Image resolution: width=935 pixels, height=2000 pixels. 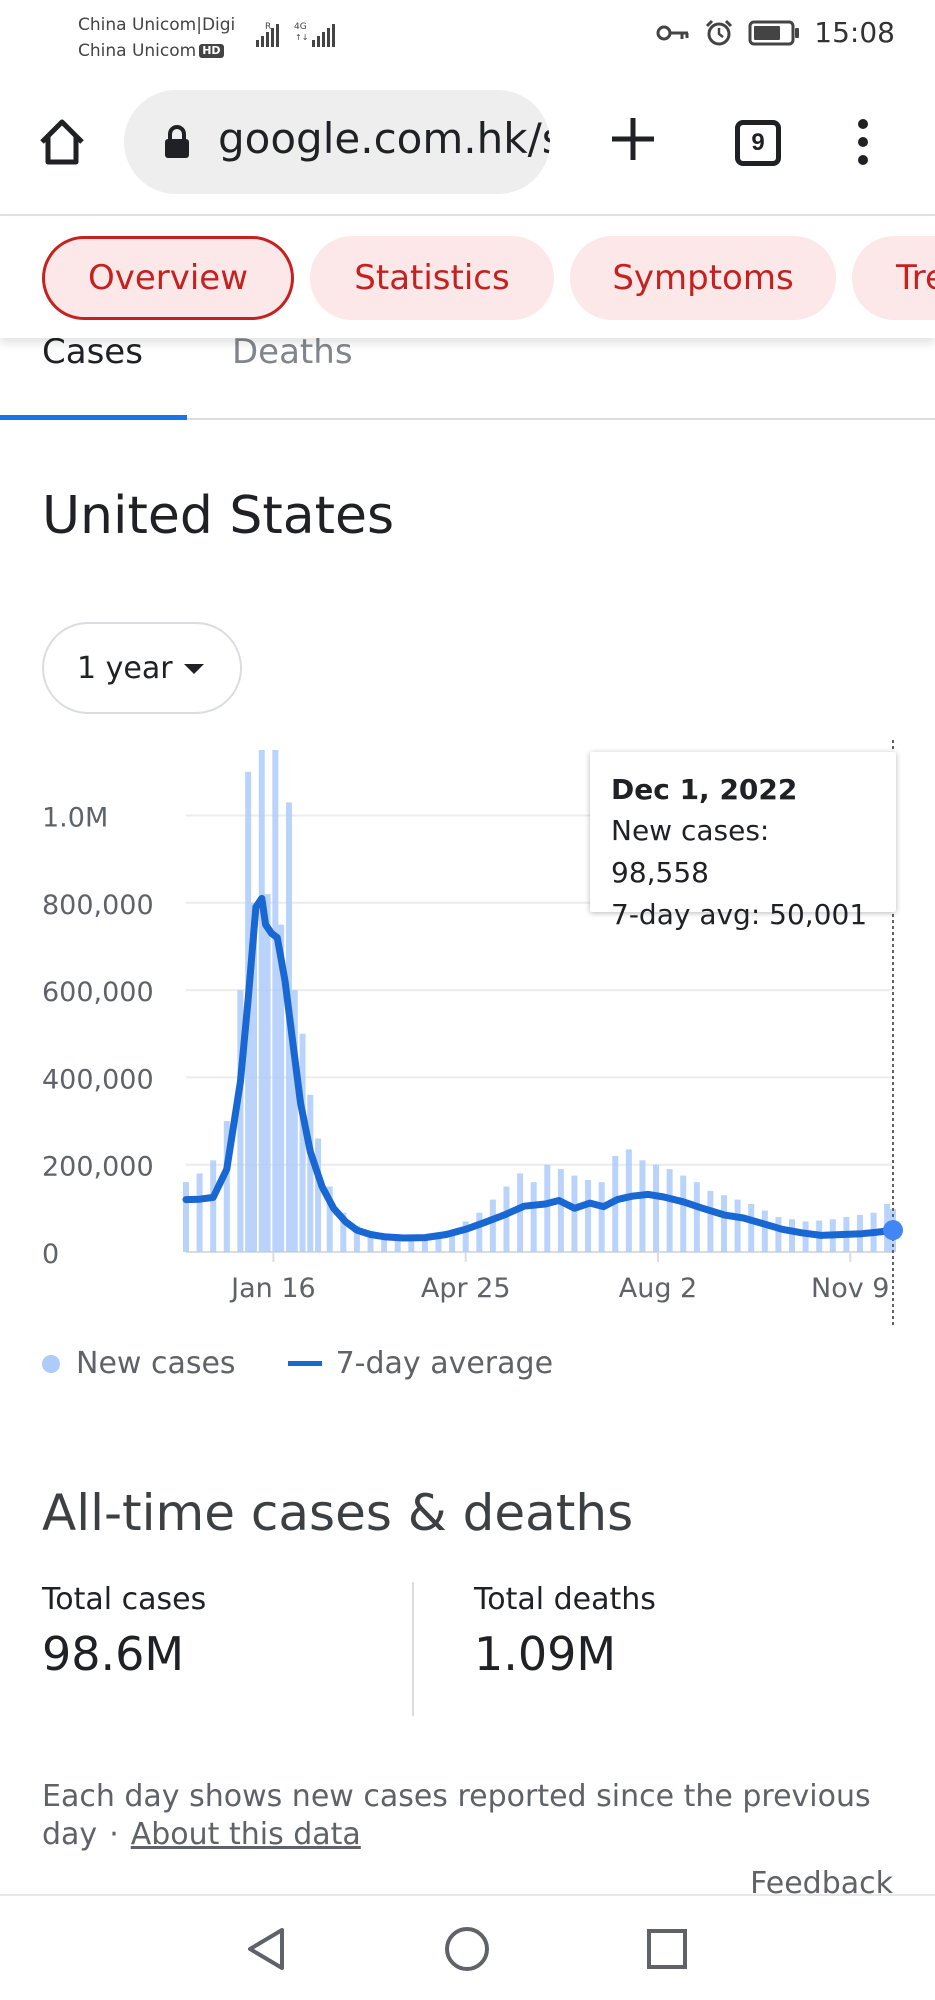 I want to click on x-tick-label: Jan 16, so click(x=272, y=1288).